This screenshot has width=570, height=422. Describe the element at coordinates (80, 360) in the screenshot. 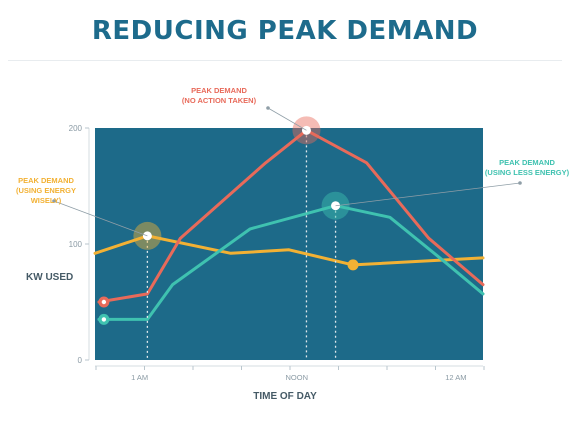

I see `y-tick-label-0: 0` at that location.